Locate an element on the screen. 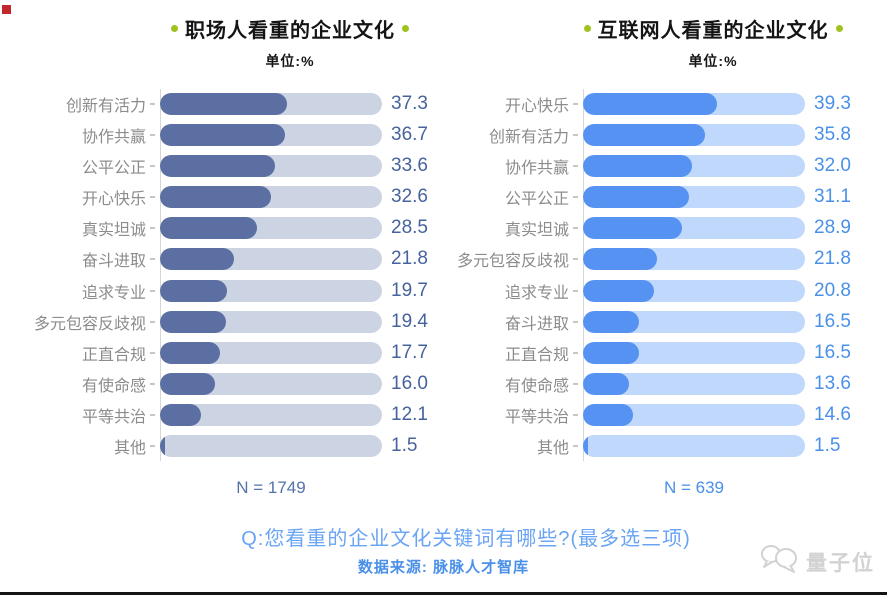 The width and height of the screenshot is (887, 595). chart-title: 互联网人看重的企业文化 is located at coordinates (710, 28).